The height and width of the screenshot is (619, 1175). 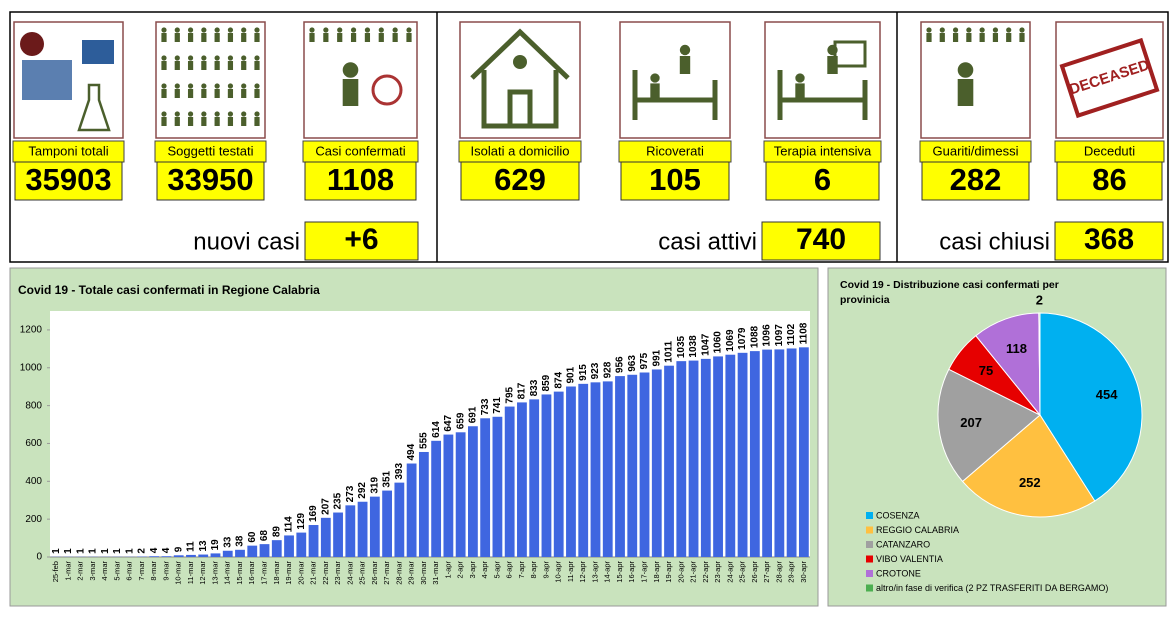 What do you see at coordinates (903, 544) in the screenshot?
I see `legend-label: CATANZARO` at bounding box center [903, 544].